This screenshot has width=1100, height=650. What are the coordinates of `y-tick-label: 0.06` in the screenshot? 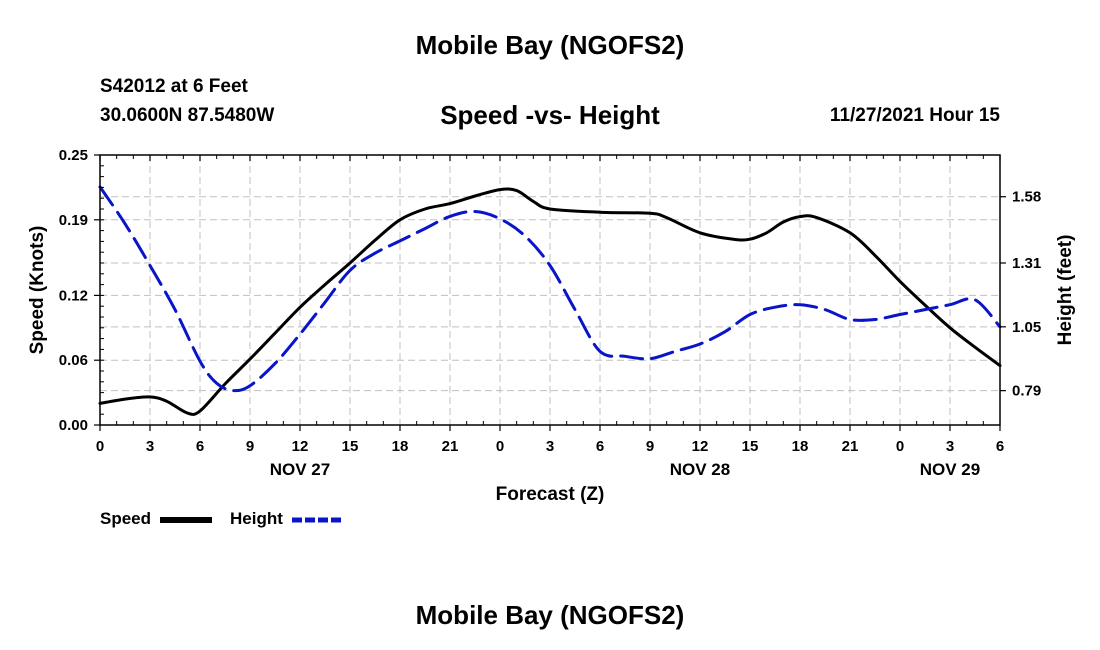 It's located at (73, 360).